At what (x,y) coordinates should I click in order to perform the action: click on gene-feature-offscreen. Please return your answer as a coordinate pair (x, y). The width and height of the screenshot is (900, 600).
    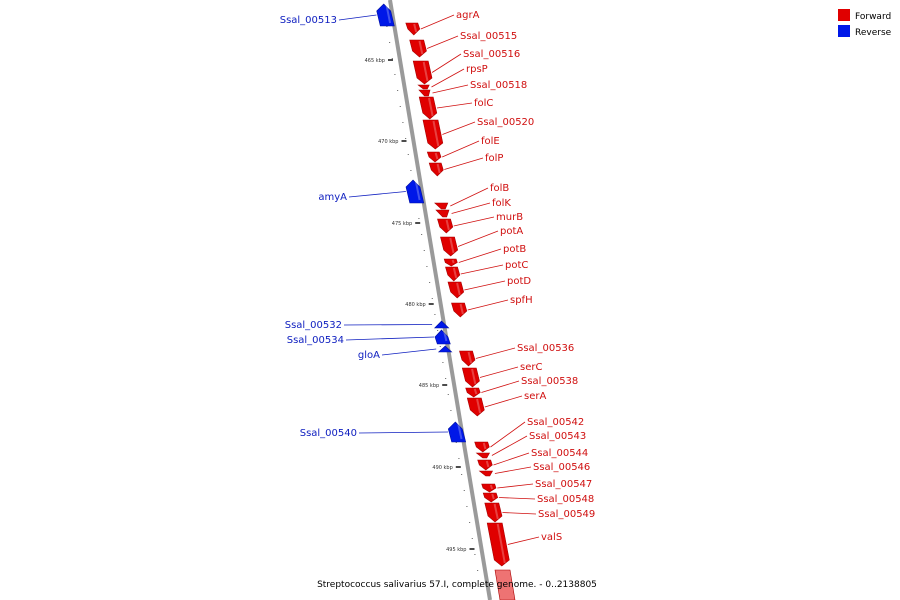
    Looking at the image, I should click on (505, 584).